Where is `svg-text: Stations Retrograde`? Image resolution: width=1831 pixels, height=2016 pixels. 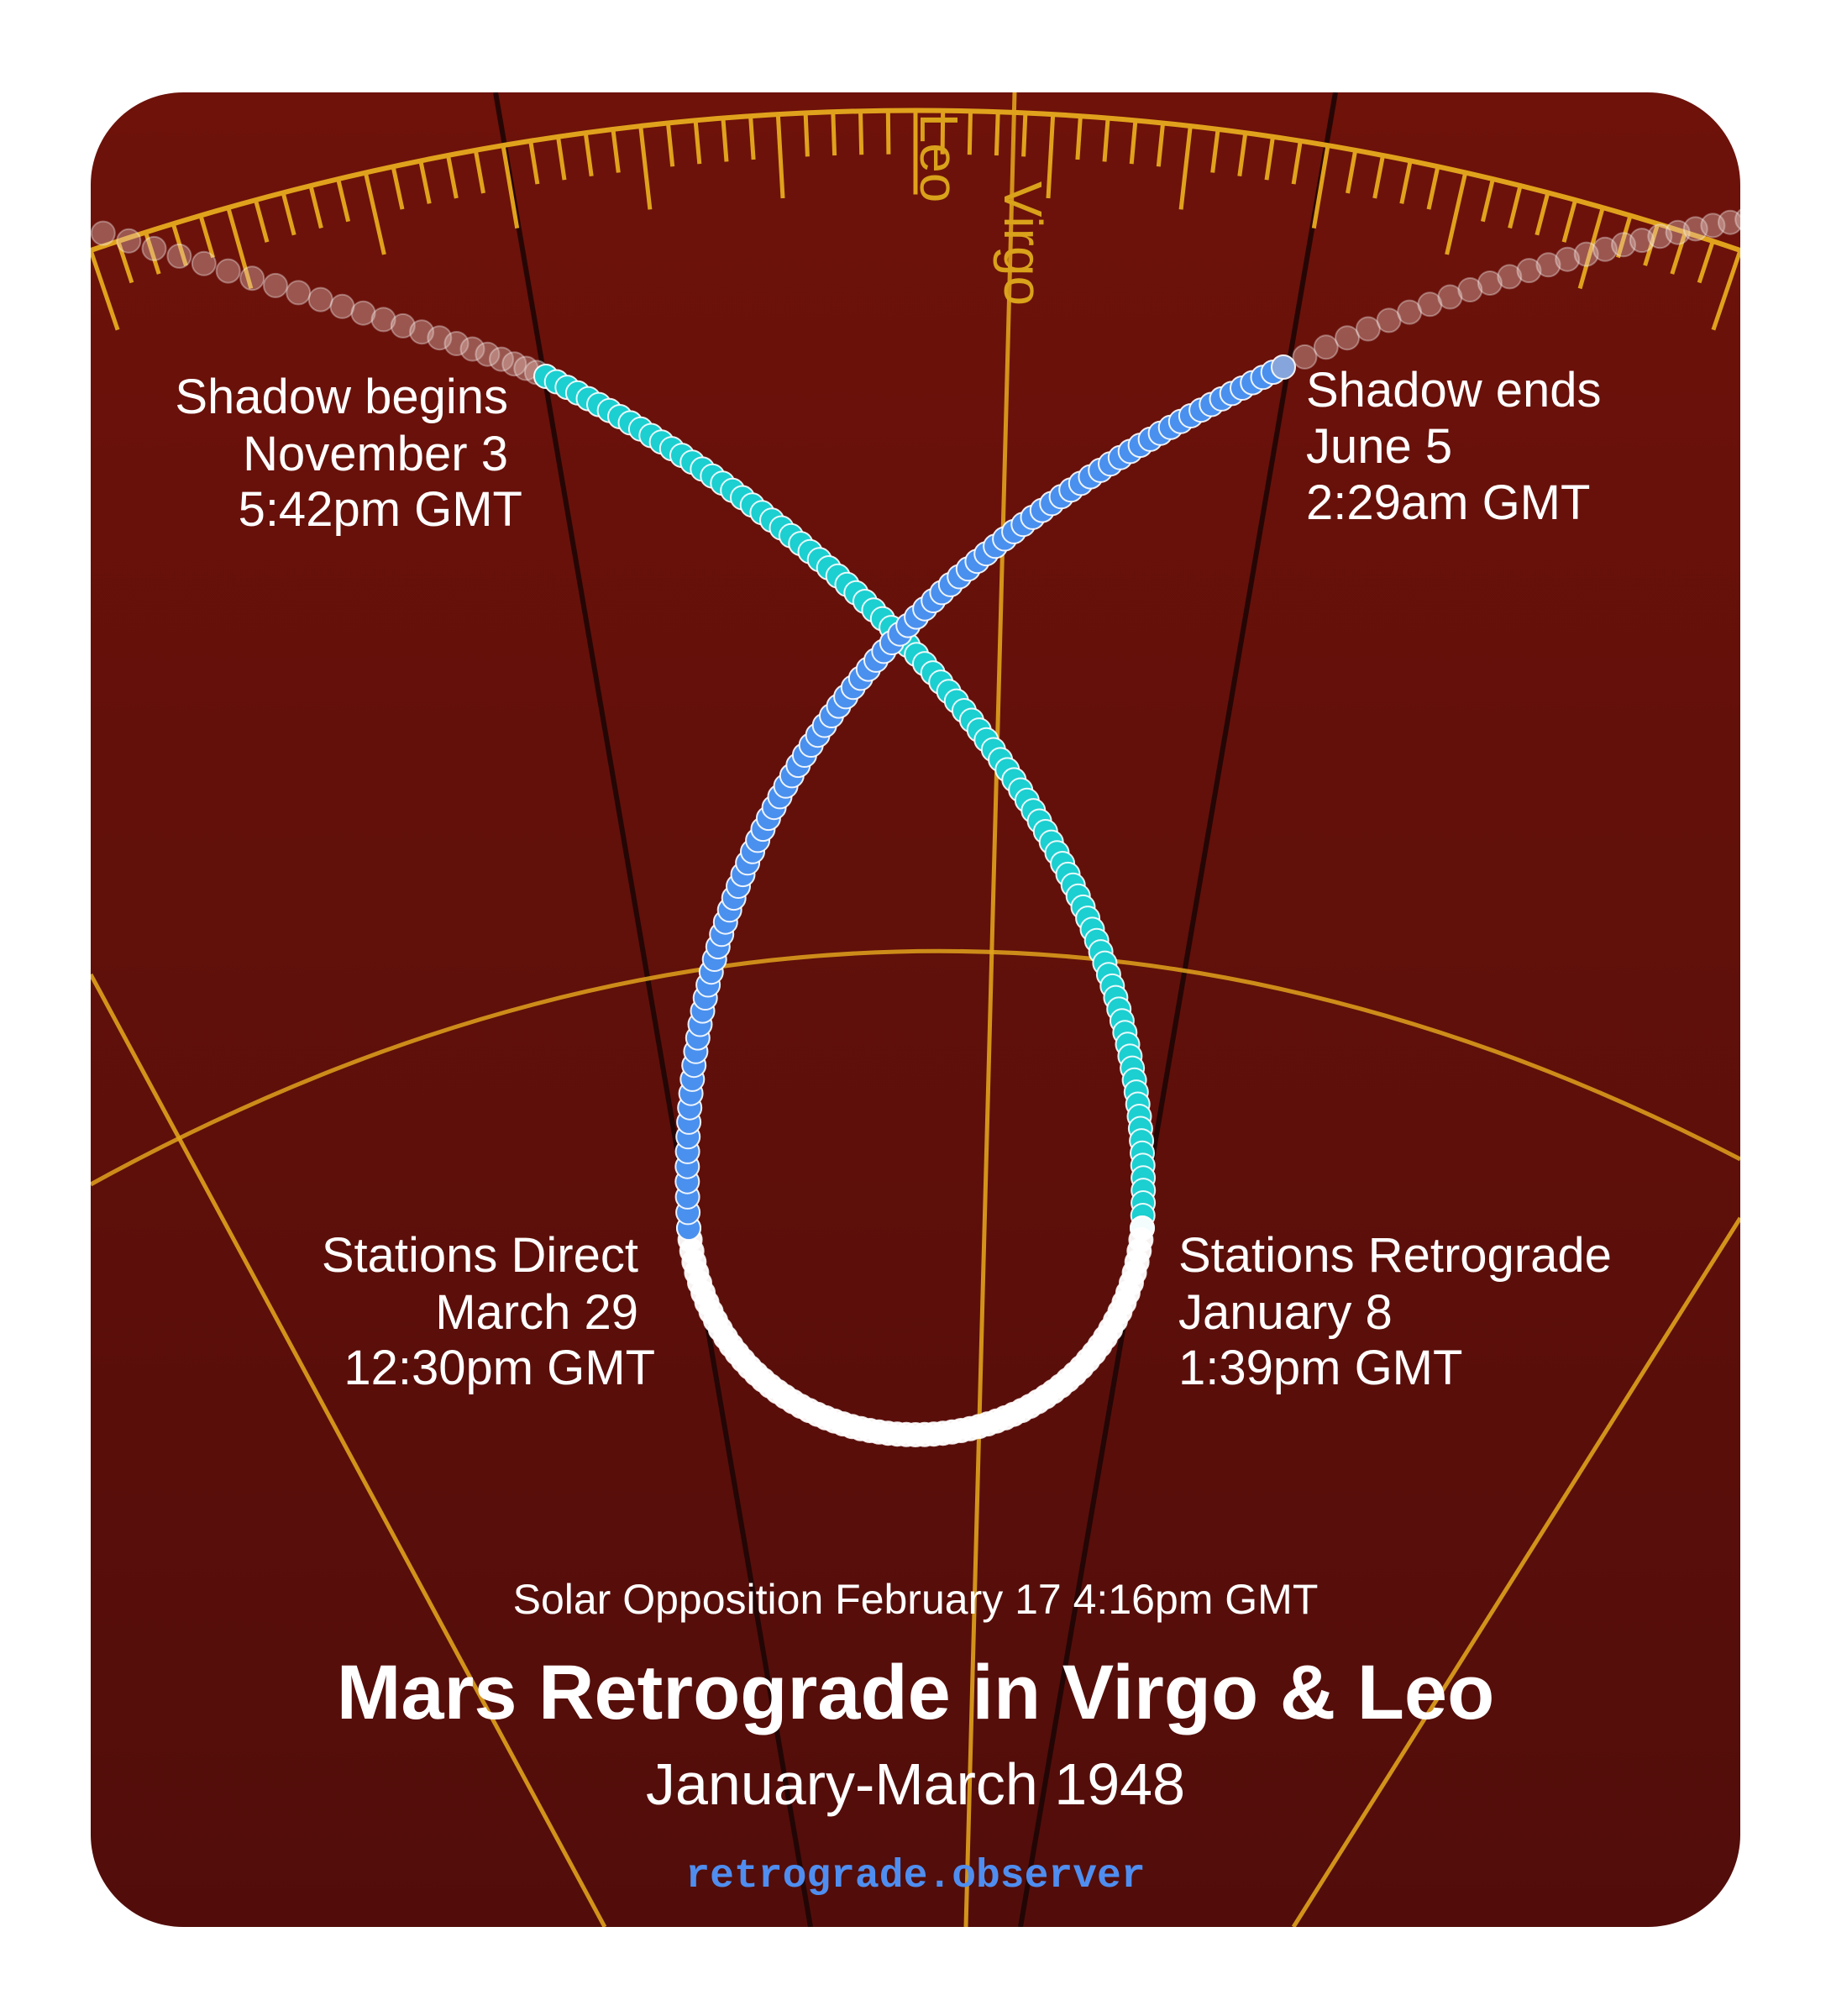 svg-text: Stations Retrograde is located at coordinates (1395, 1255).